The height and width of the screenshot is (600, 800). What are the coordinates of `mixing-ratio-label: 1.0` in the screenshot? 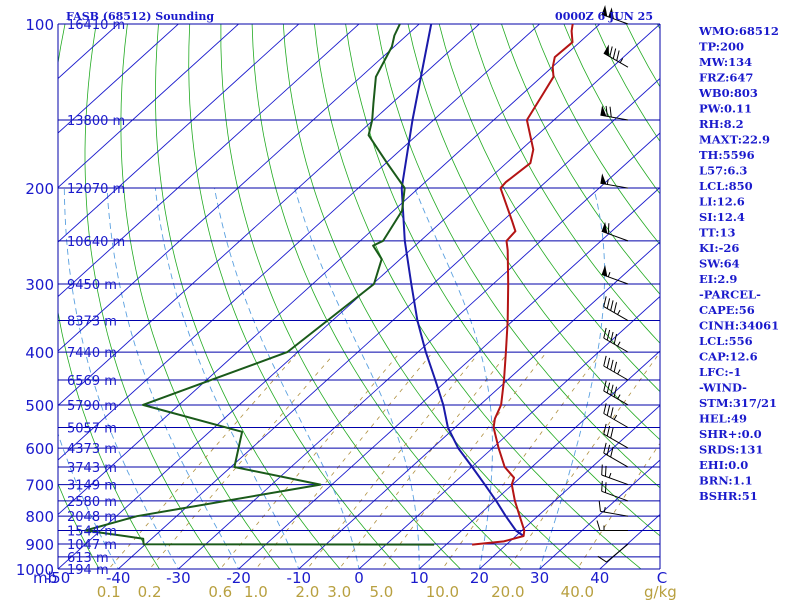 It's located at (256, 591).